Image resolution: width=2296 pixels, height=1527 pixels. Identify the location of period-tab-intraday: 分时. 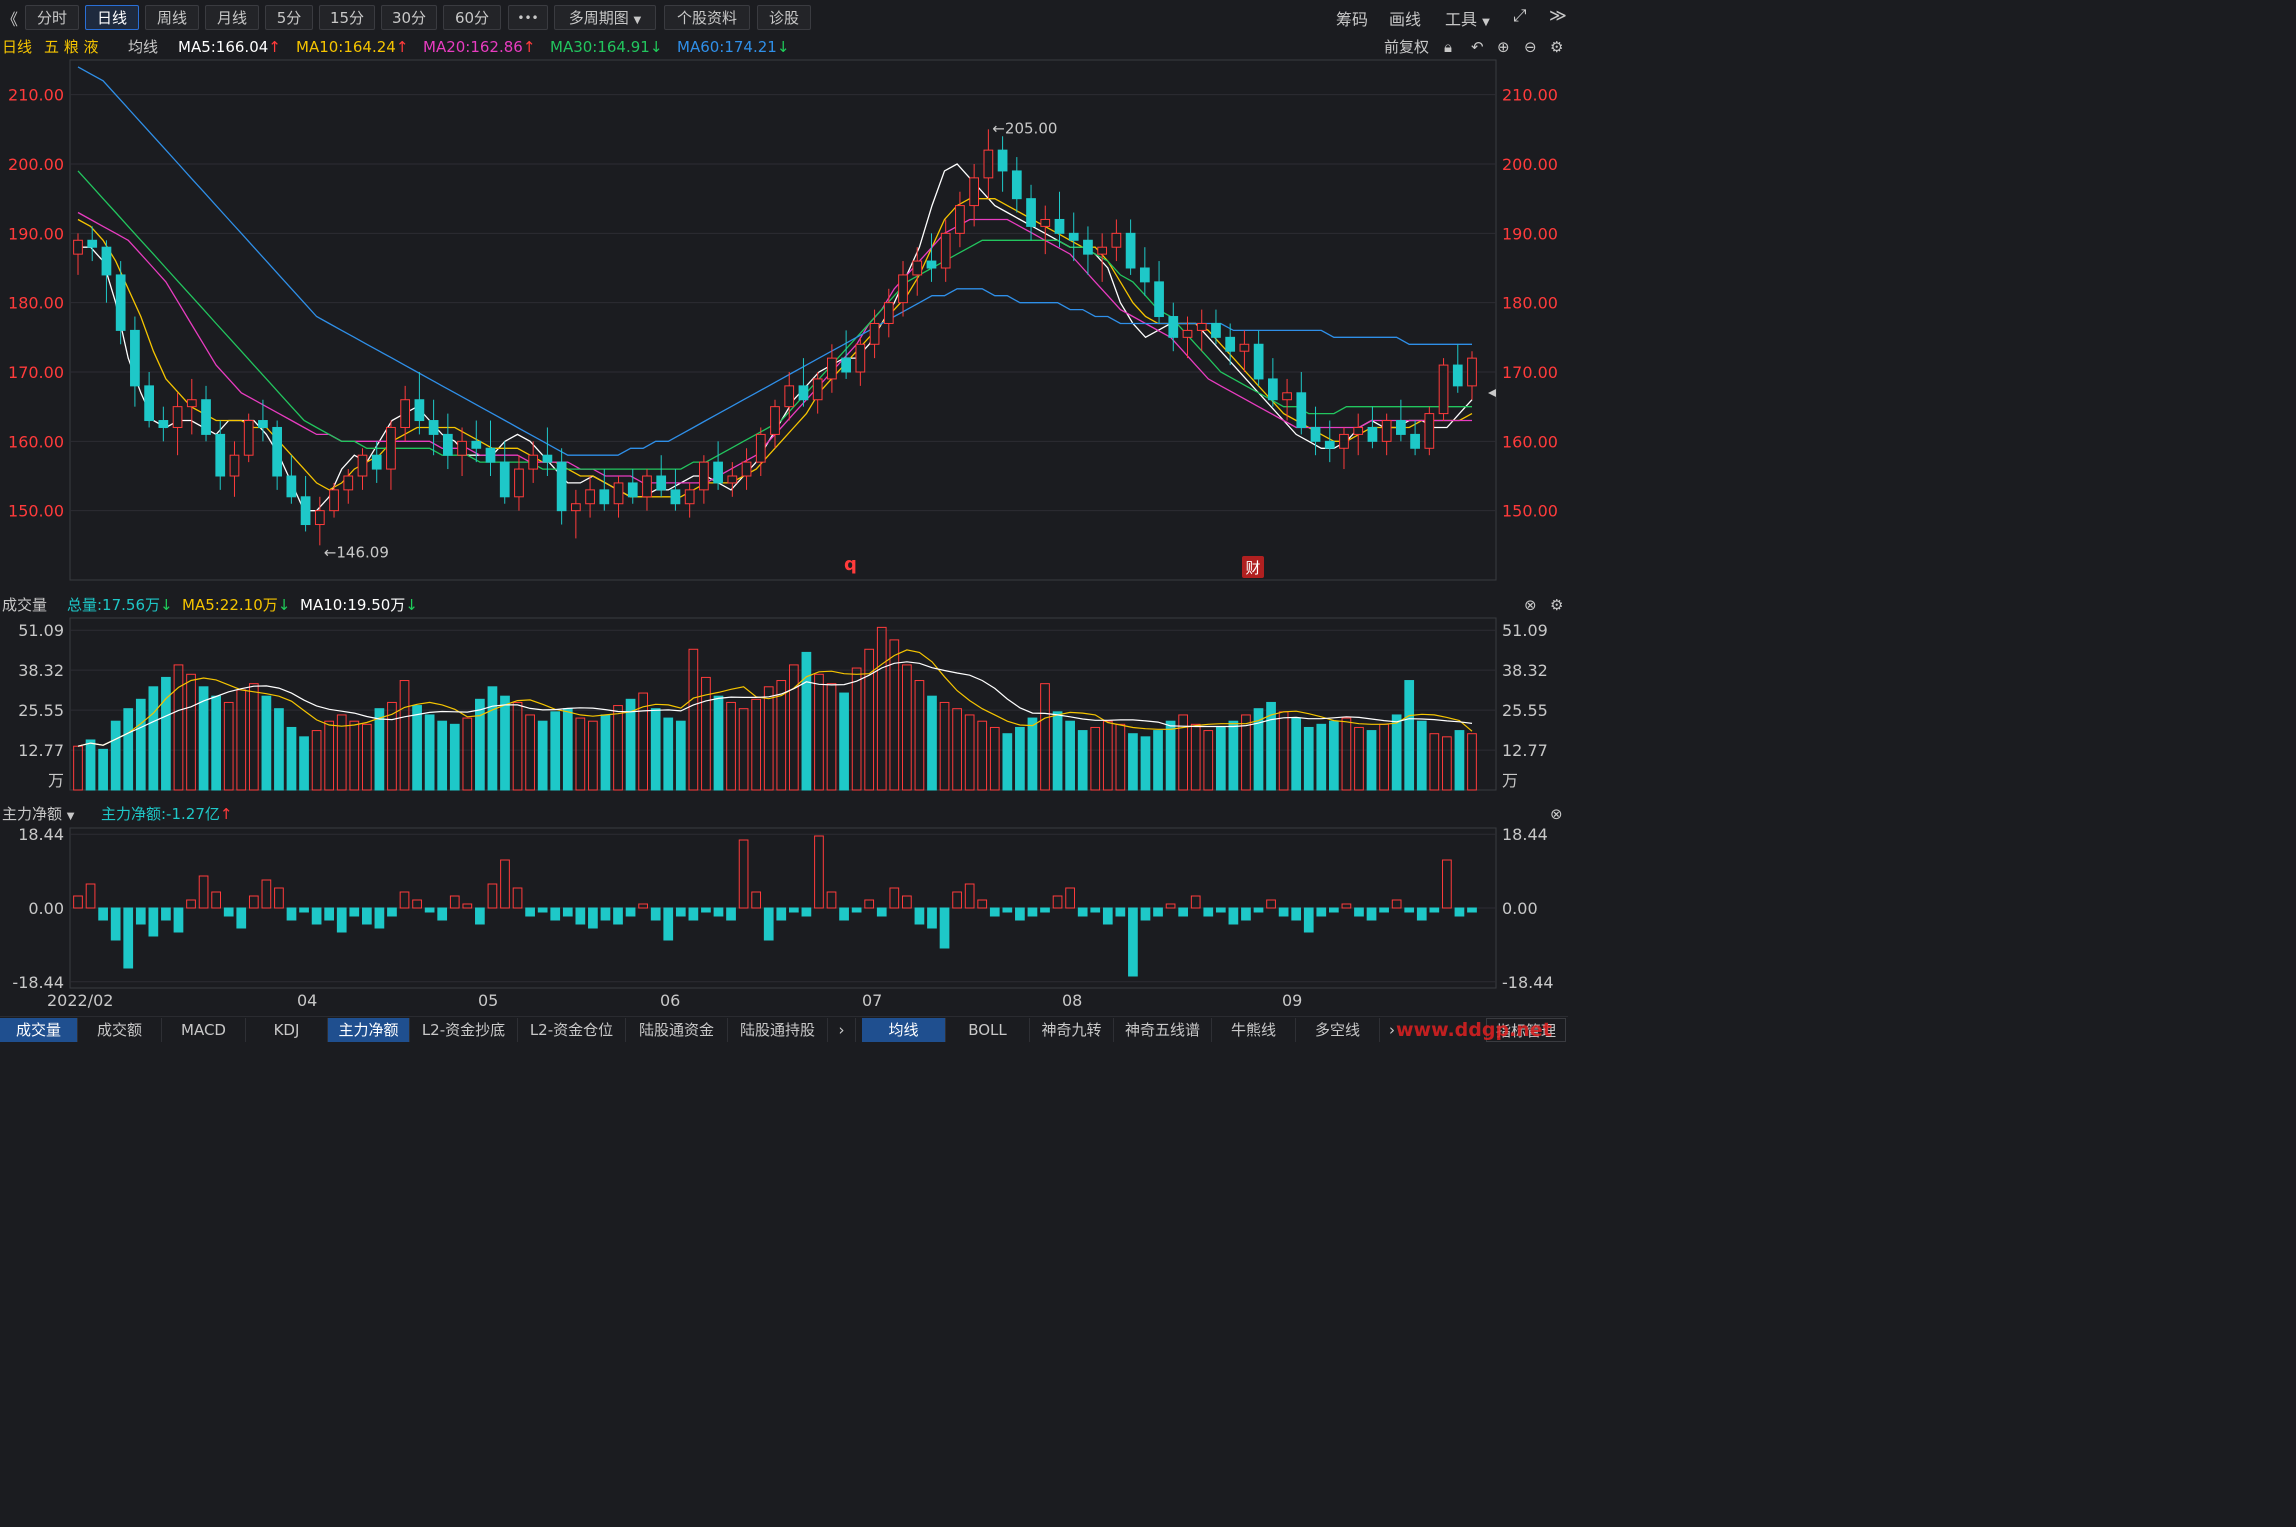
(52, 17).